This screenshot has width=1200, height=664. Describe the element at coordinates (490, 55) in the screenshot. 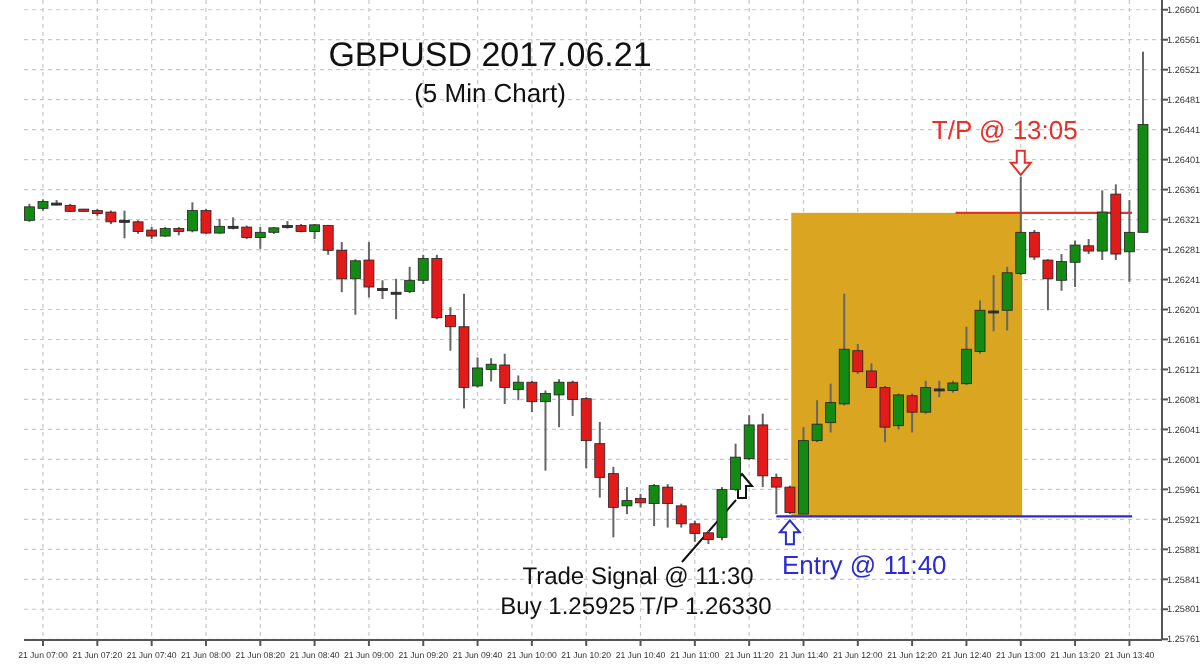

I see `text: GBPUSD 2017.06.21` at that location.